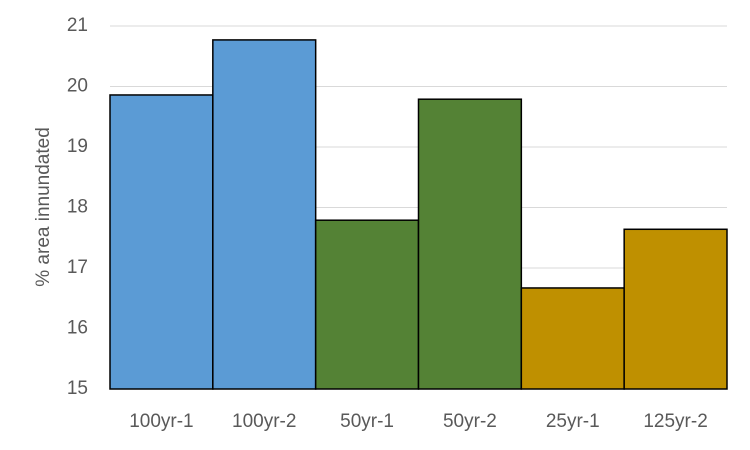  I want to click on y-tick-label: 19, so click(77, 146).